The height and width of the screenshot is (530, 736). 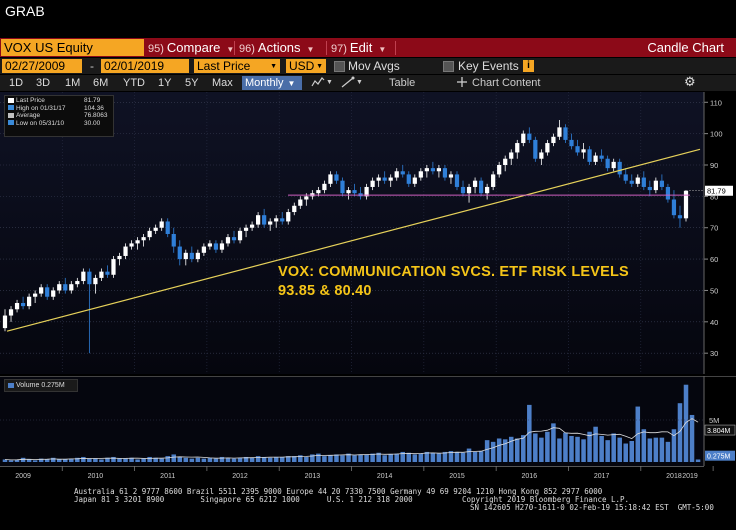 What do you see at coordinates (279, 47) in the screenshot?
I see `actions-label: Actions` at bounding box center [279, 47].